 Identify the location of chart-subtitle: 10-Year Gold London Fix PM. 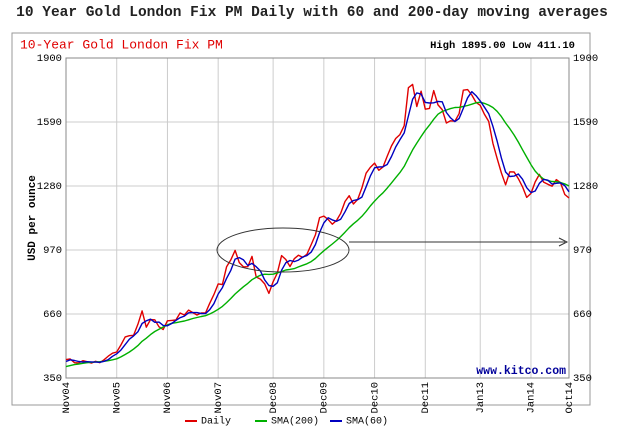
(121, 44).